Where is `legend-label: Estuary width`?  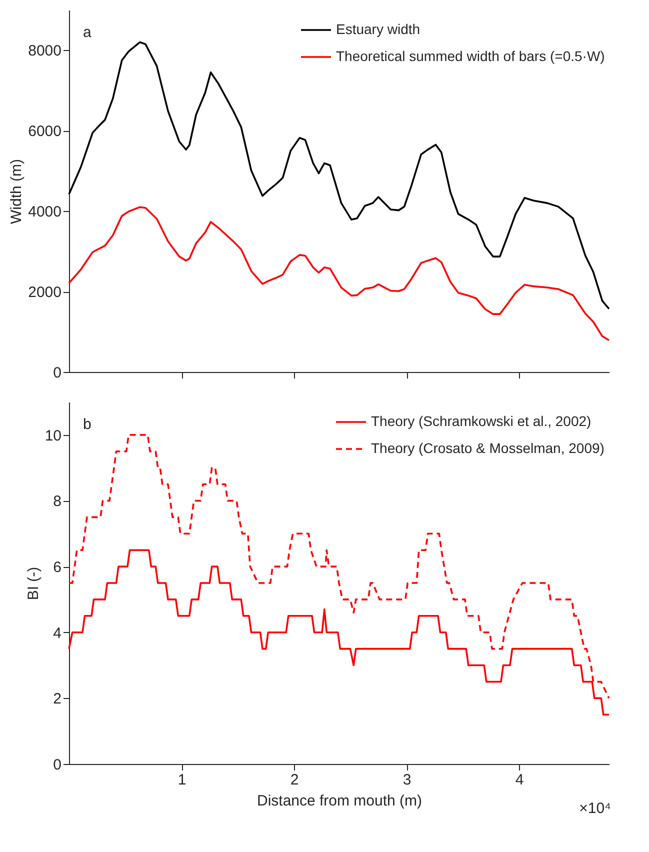
legend-label: Estuary width is located at coordinates (378, 29).